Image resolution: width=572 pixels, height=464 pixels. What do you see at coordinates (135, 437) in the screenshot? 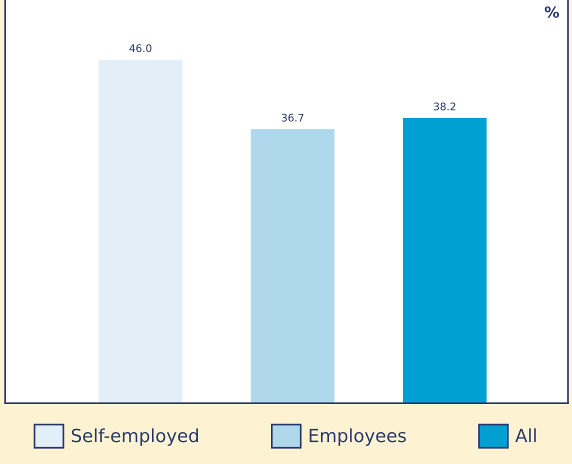
I see `legend-label: Self-employed` at bounding box center [135, 437].